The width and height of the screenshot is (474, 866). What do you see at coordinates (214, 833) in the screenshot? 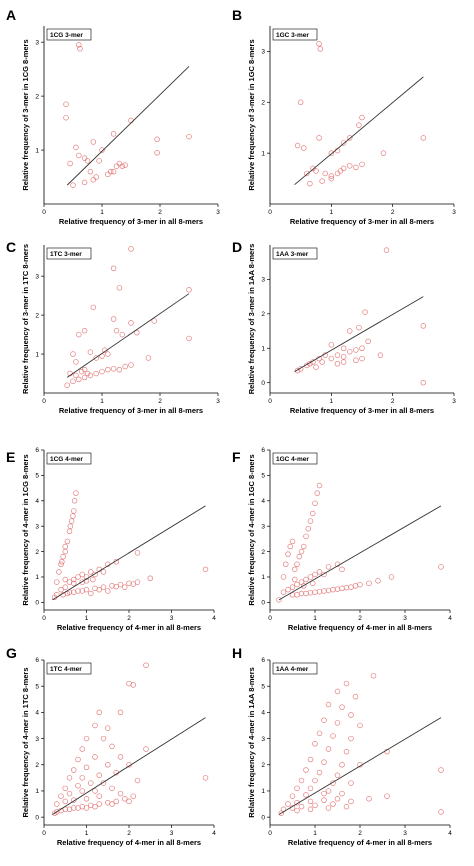
I see `x-tick-label: 4` at bounding box center [214, 833].